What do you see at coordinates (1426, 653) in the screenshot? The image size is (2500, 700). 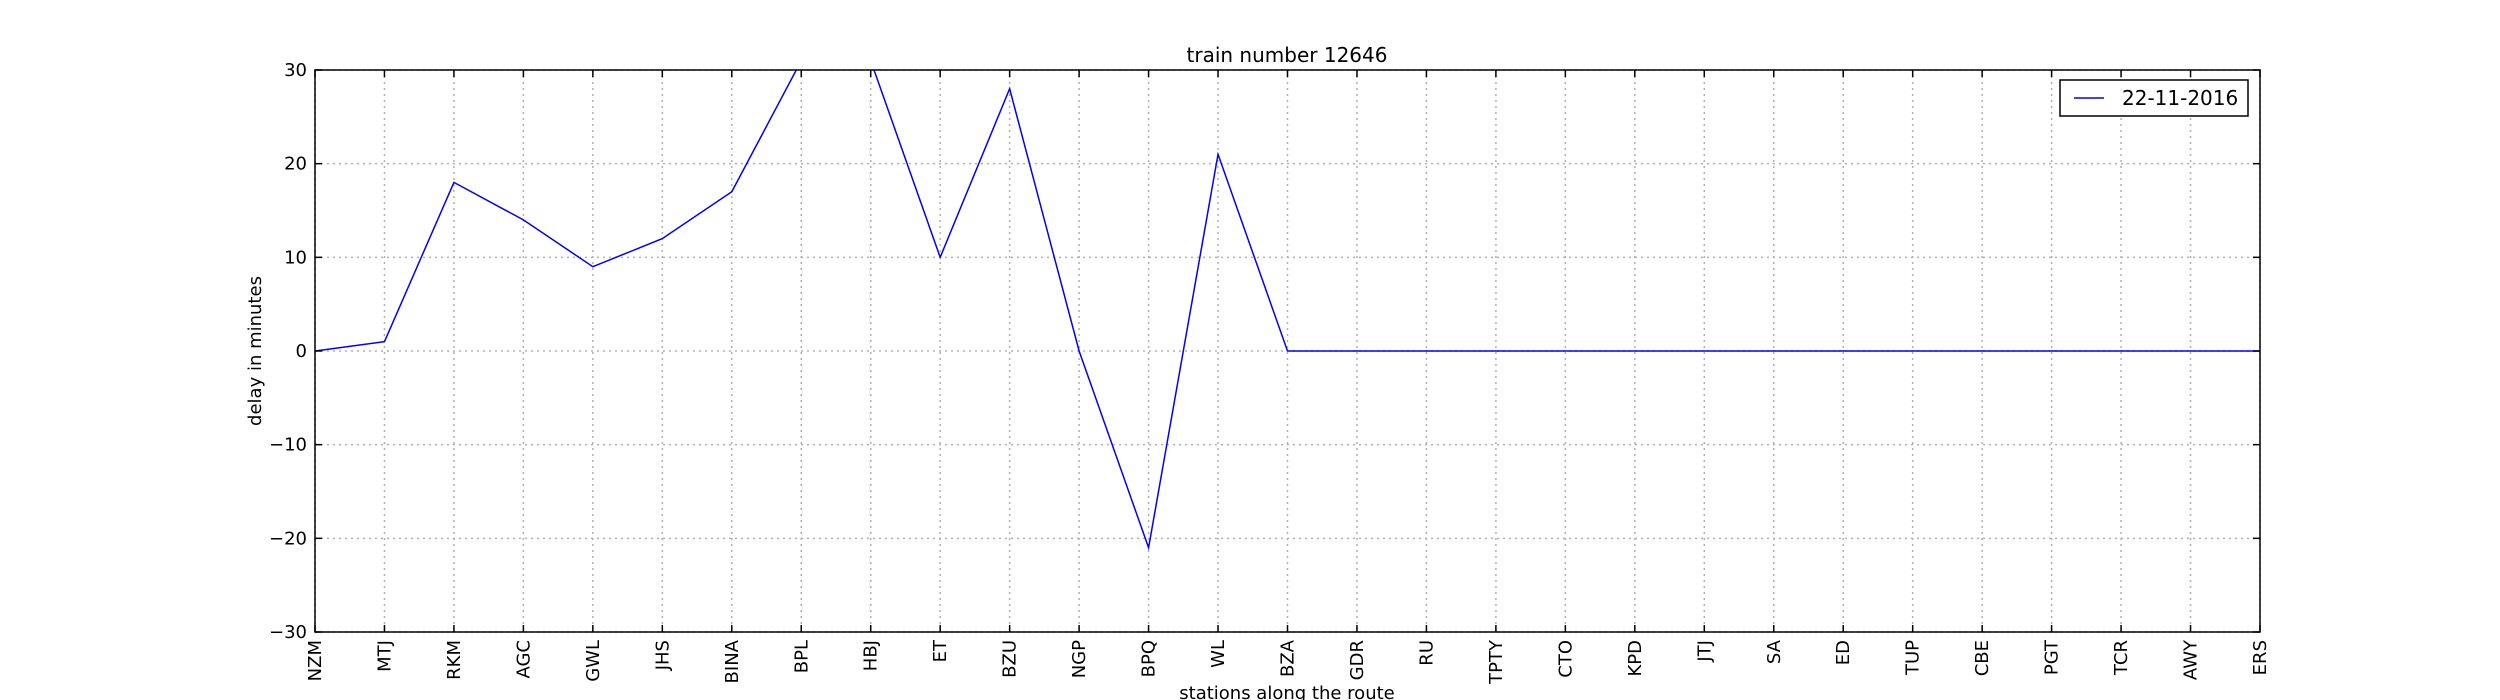 I see `x-tick-label: RU` at bounding box center [1426, 653].